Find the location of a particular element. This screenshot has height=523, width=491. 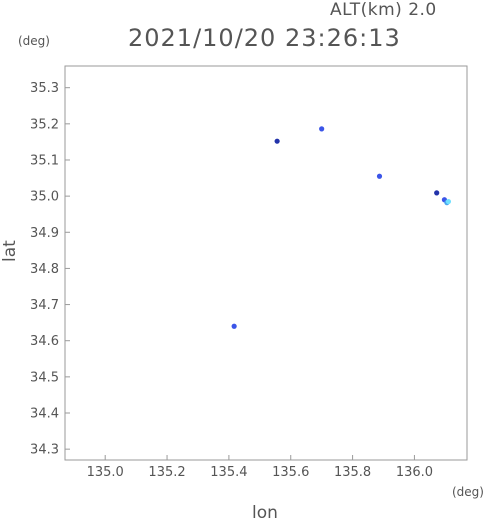

y-tick-label: 34.5 is located at coordinates (44, 377).